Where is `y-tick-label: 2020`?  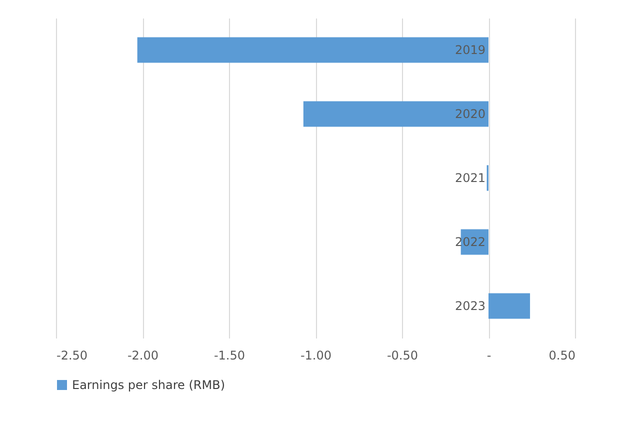
y-tick-label: 2020 is located at coordinates (470, 114).